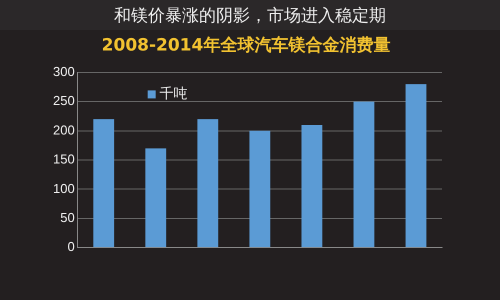  What do you see at coordinates (250, 16) in the screenshot?
I see `text: 和镁价暴涨的阴影，市场进入稳定期` at bounding box center [250, 16].